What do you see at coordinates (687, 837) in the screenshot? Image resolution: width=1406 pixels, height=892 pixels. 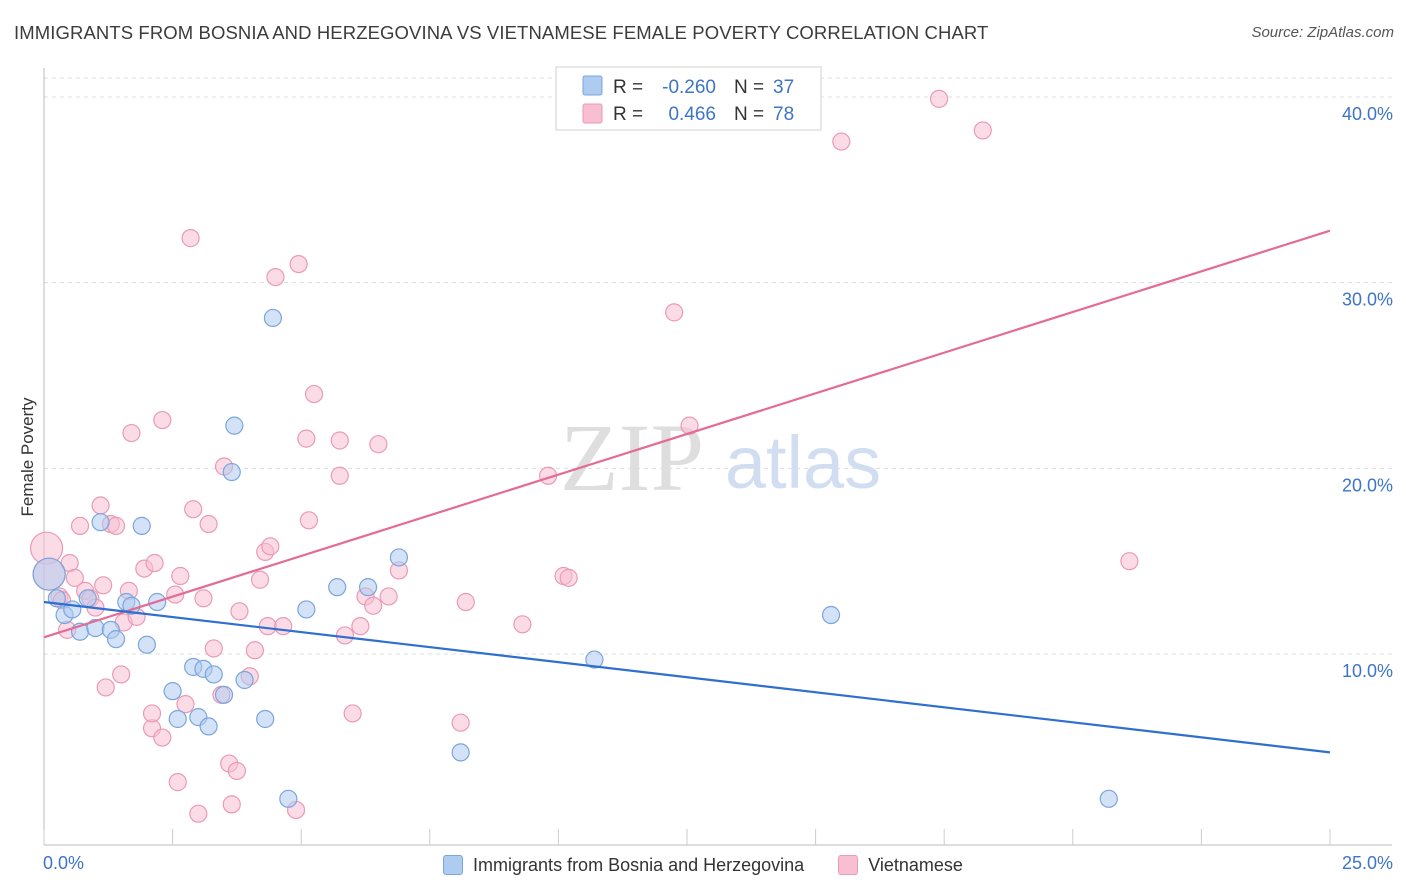 I see `x-ticks` at bounding box center [687, 837].